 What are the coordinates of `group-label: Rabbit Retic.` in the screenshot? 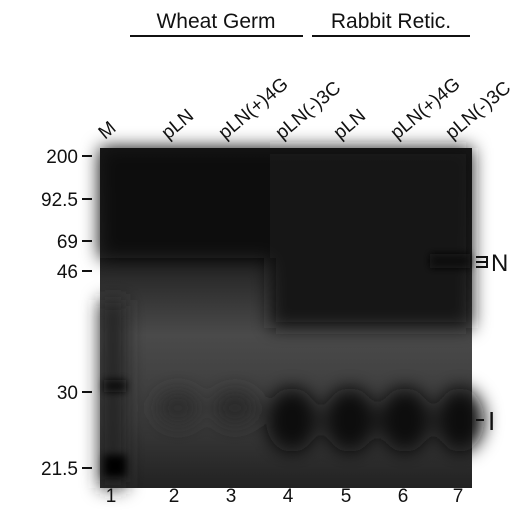 It's located at (391, 21).